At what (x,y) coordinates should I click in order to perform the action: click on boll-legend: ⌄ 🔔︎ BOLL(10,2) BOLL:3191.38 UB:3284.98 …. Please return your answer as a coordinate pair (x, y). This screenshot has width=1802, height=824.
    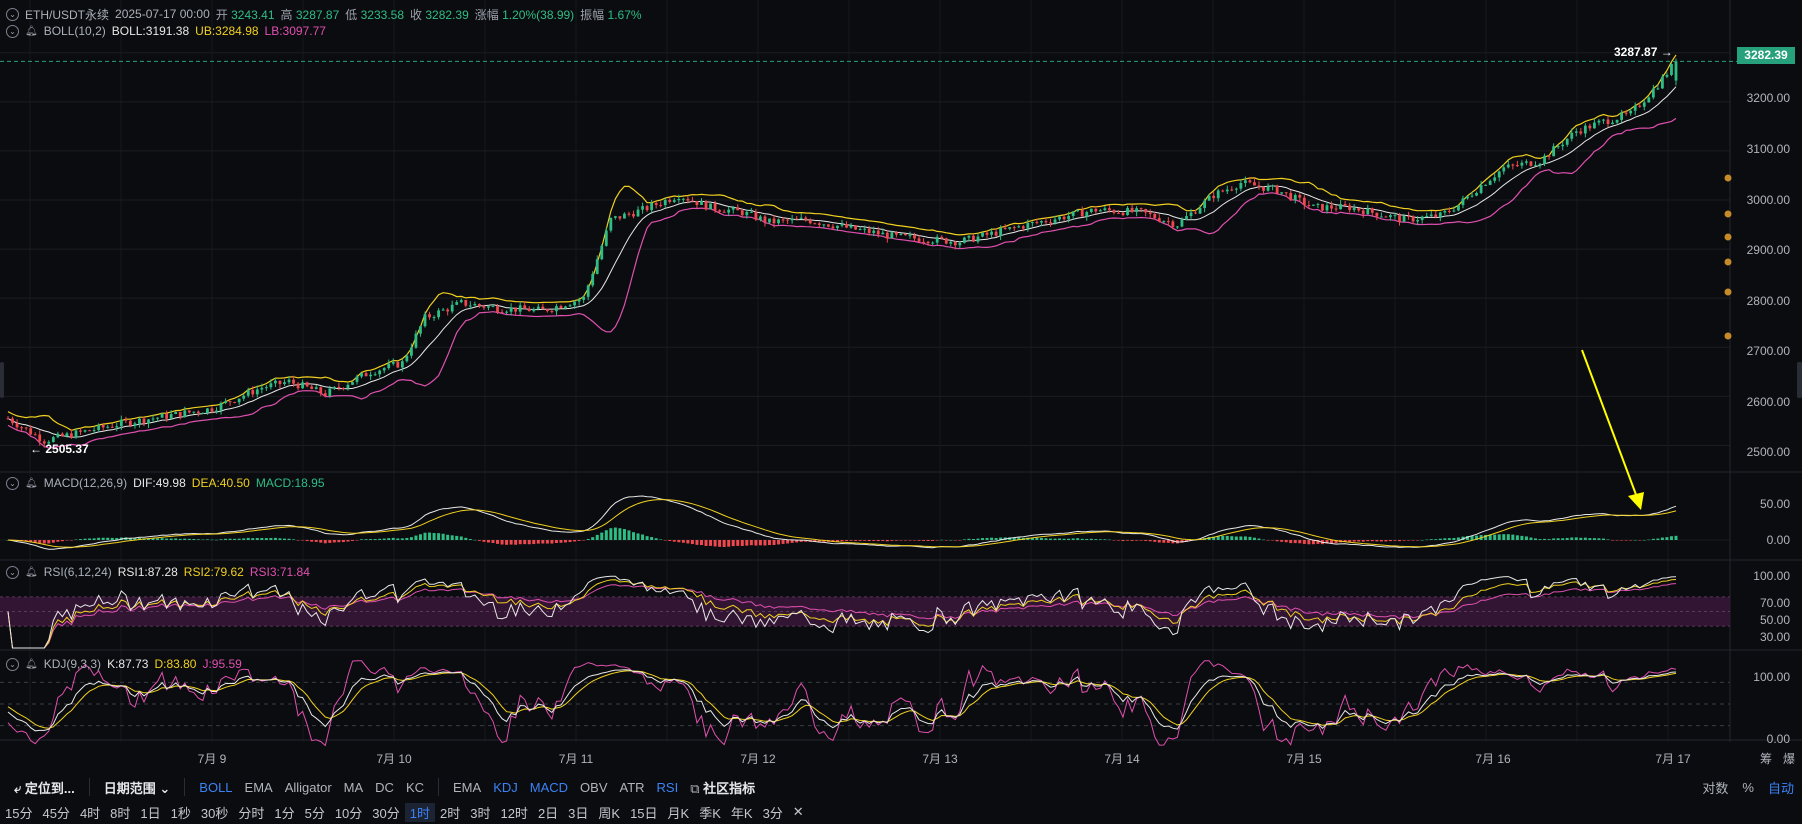
    Looking at the image, I should click on (166, 31).